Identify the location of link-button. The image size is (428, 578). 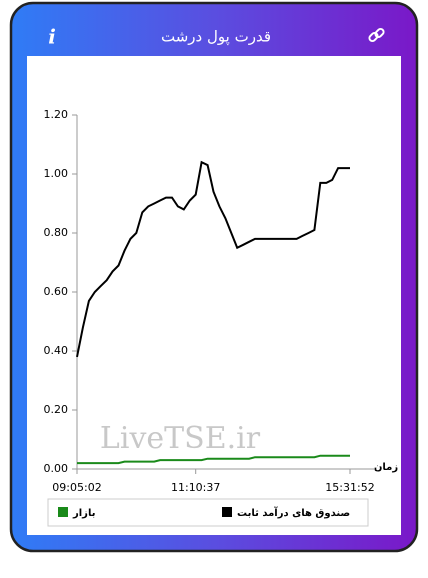
(376, 35).